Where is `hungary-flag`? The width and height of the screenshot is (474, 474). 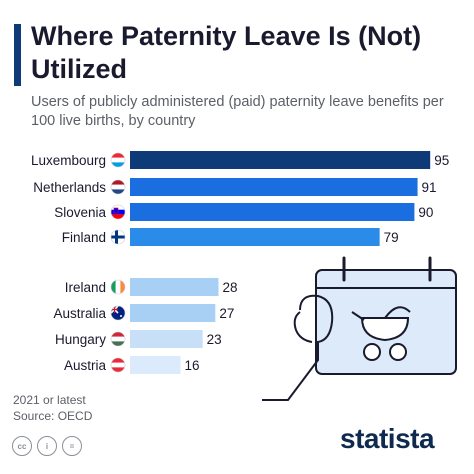 hungary-flag is located at coordinates (118, 339).